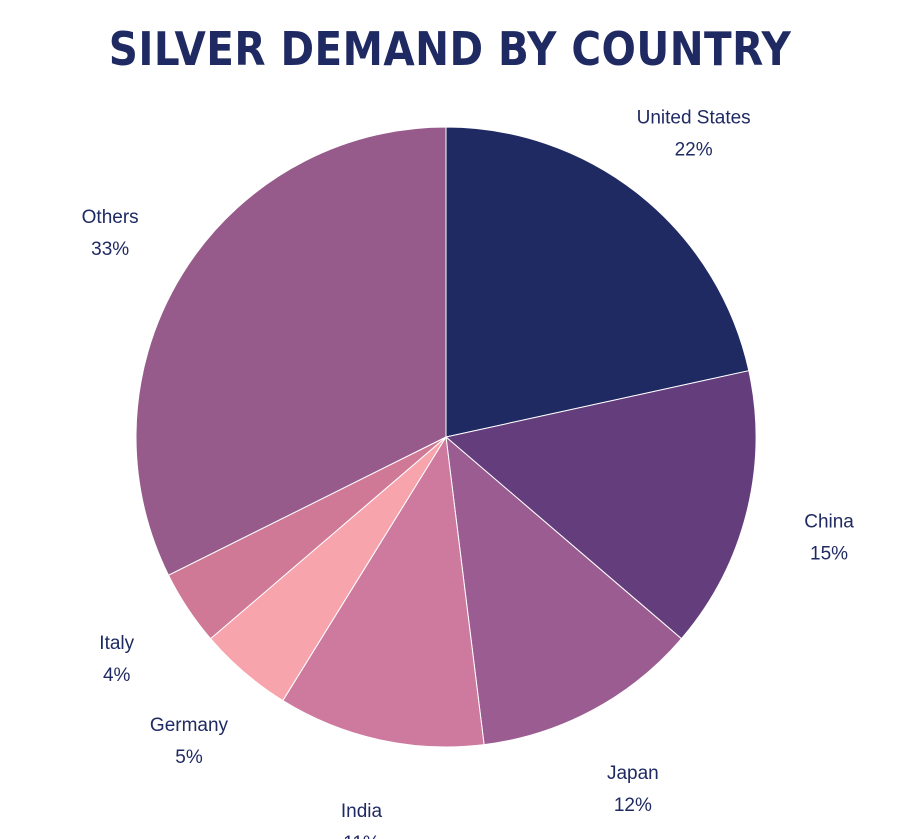 This screenshot has width=900, height=839. What do you see at coordinates (117, 675) in the screenshot?
I see `slice-value-italy: 4%` at bounding box center [117, 675].